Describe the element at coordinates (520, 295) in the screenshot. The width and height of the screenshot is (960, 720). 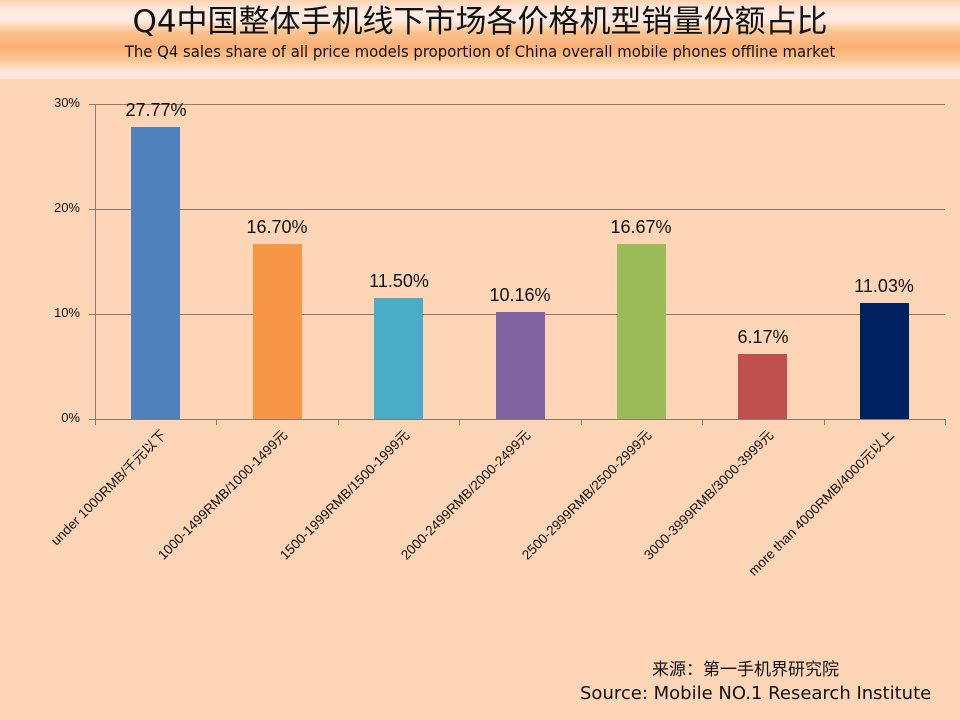
I see `data-label: 10.16%` at that location.